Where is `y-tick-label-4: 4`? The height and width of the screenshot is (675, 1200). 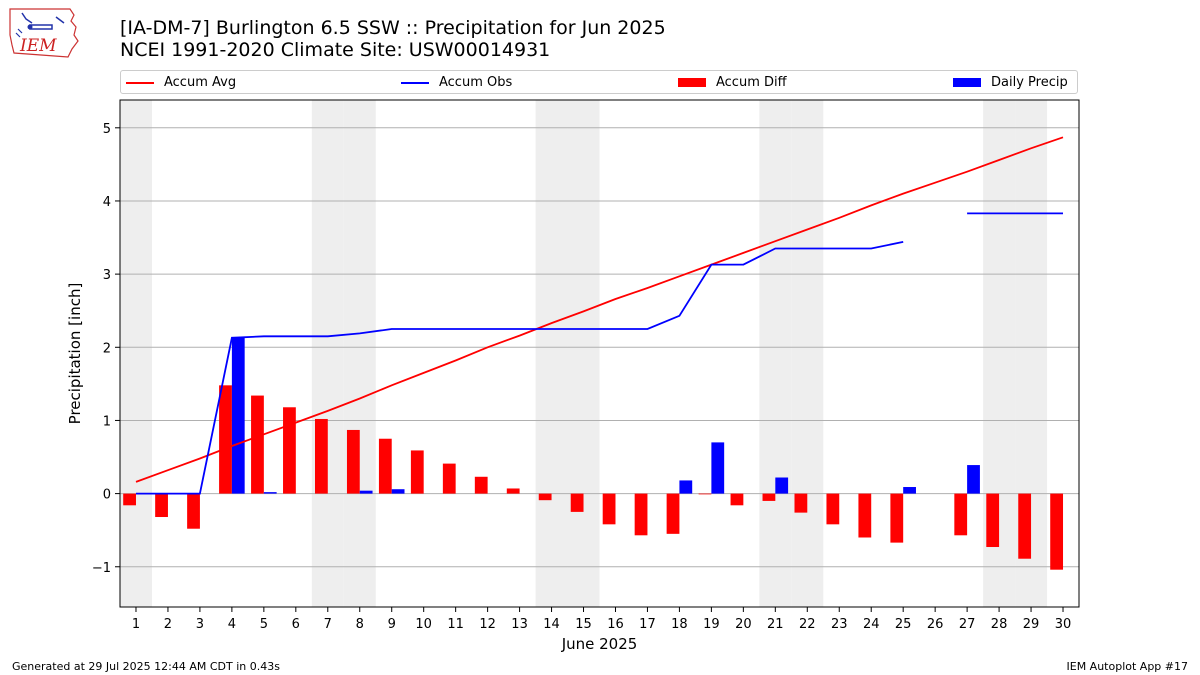 y-tick-label-4: 4 is located at coordinates (107, 202).